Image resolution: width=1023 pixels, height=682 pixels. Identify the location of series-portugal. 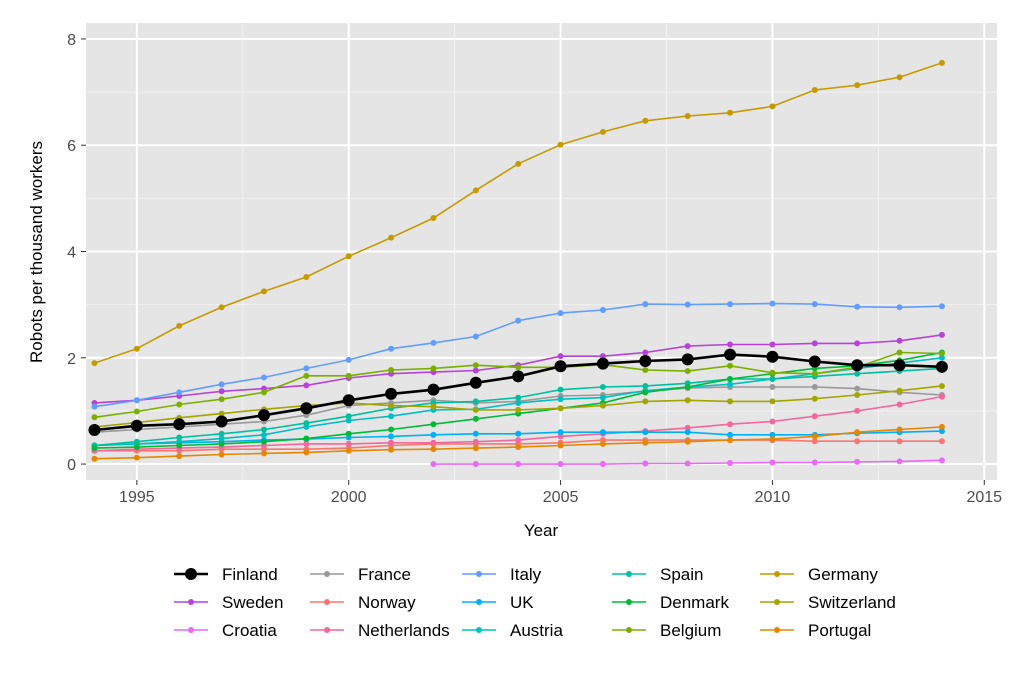
(518, 442).